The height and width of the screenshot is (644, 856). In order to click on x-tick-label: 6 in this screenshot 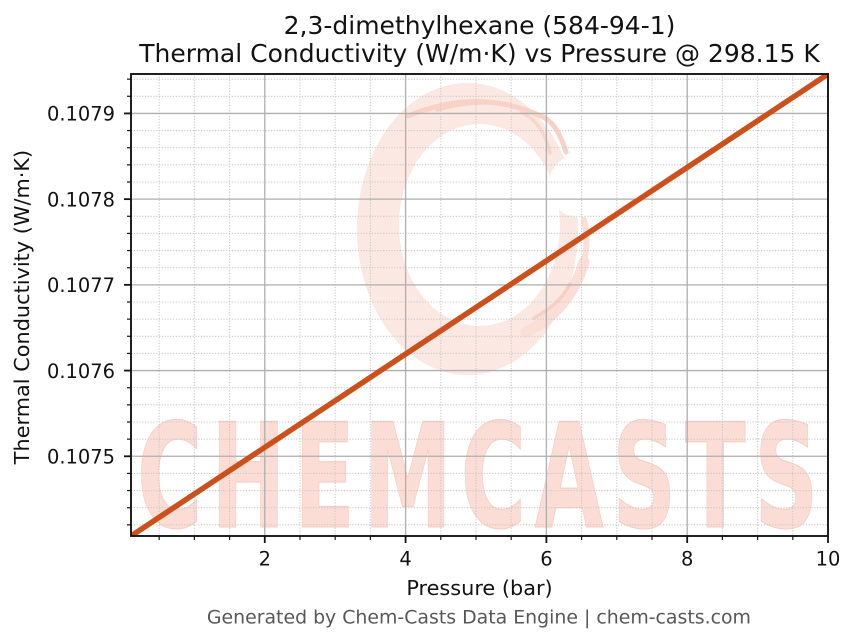, I will do `click(546, 559)`.